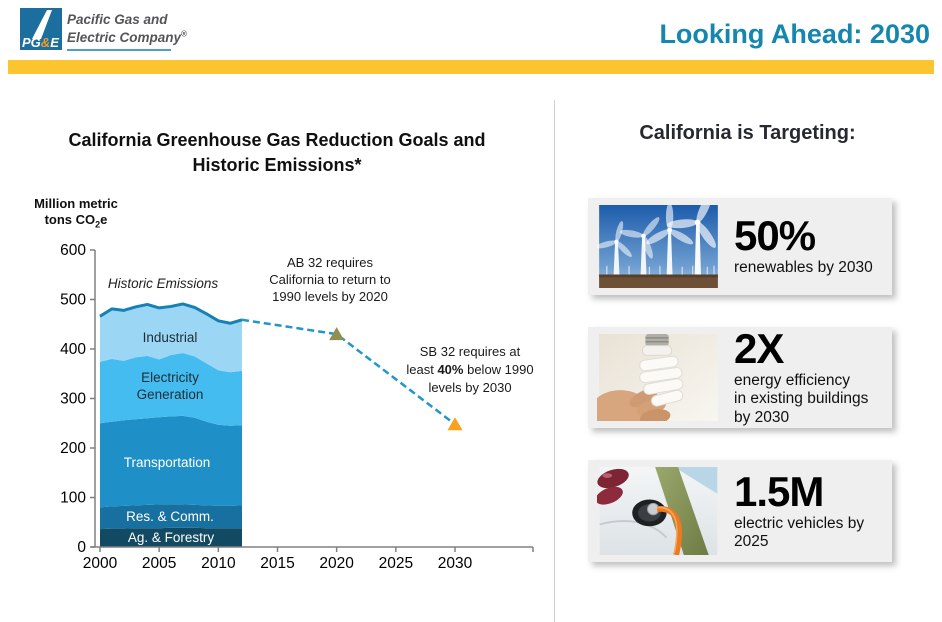 The width and height of the screenshot is (942, 622). I want to click on company-underline, so click(119, 50).